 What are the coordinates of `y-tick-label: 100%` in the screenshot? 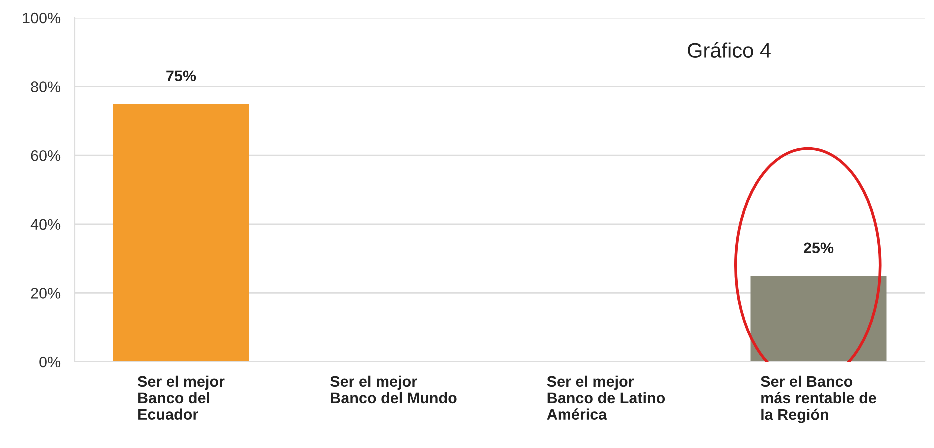 It's located at (42, 18).